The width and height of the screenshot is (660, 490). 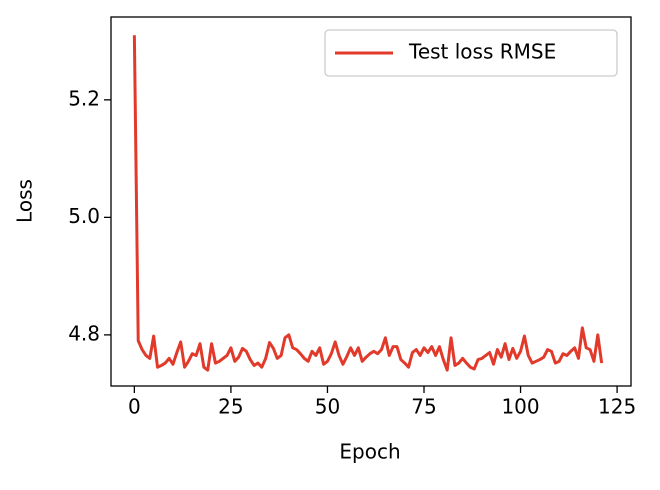 What do you see at coordinates (25, 201) in the screenshot?
I see `y-axis-label: Loss` at bounding box center [25, 201].